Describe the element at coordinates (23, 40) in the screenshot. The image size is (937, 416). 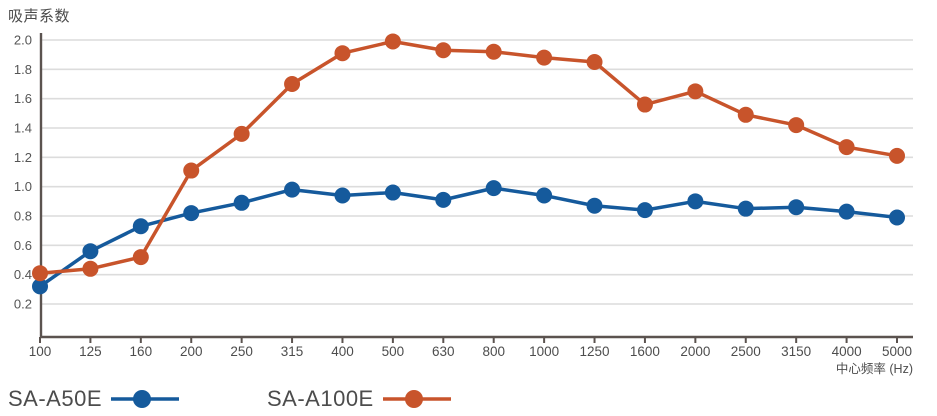
I see `y-tick-label: 2.0` at that location.